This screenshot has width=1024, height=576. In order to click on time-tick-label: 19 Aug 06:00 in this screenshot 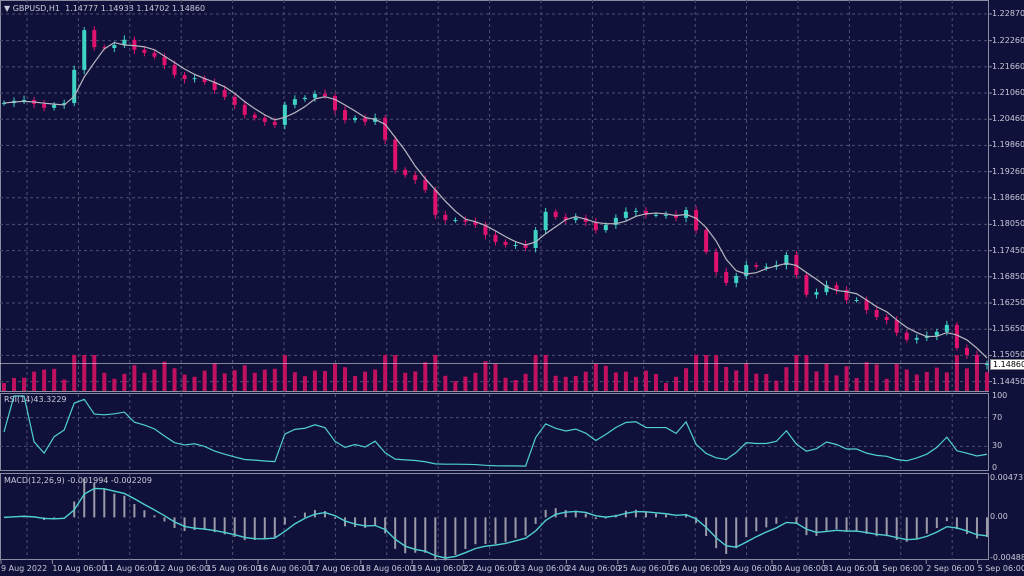, I will do `click(439, 568)`.